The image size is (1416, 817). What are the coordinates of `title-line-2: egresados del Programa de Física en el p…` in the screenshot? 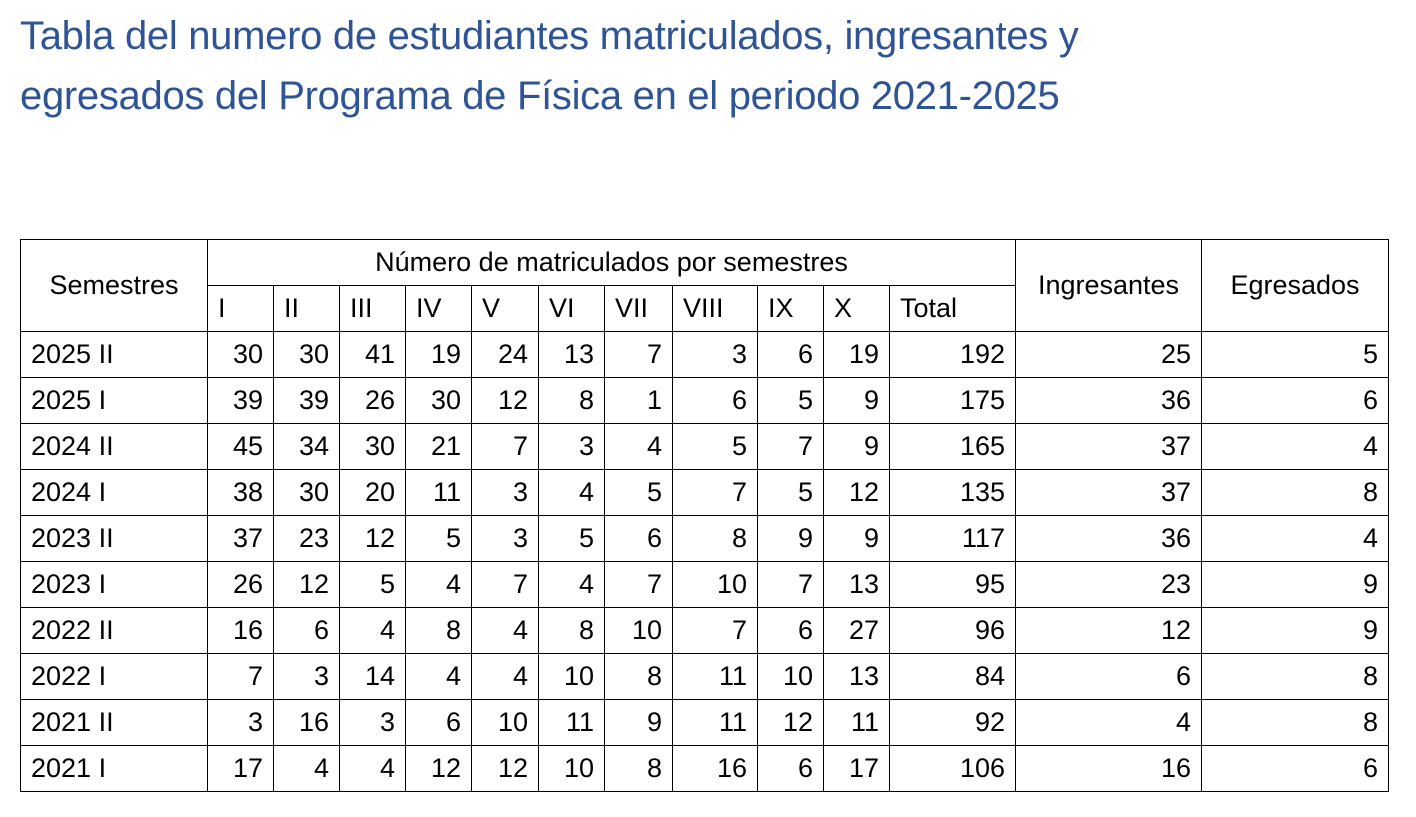 It's located at (540, 96).